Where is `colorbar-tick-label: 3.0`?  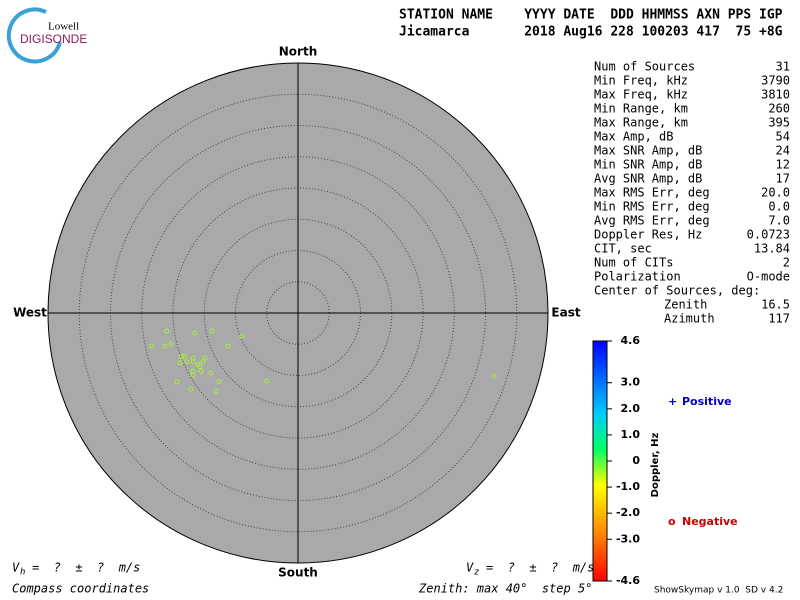 colorbar-tick-label: 3.0 is located at coordinates (631, 382).